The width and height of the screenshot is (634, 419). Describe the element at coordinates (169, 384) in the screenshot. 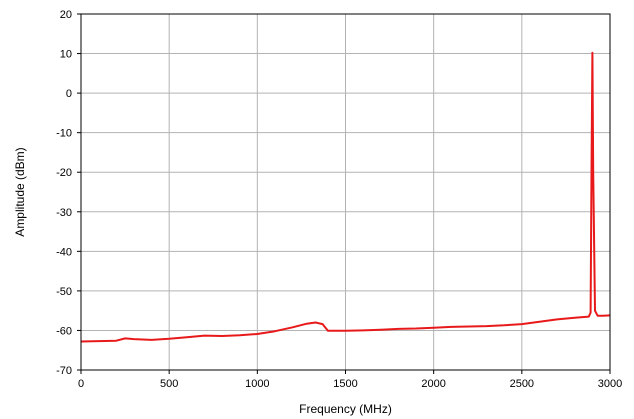

I see `x-tick-label: 500` at that location.